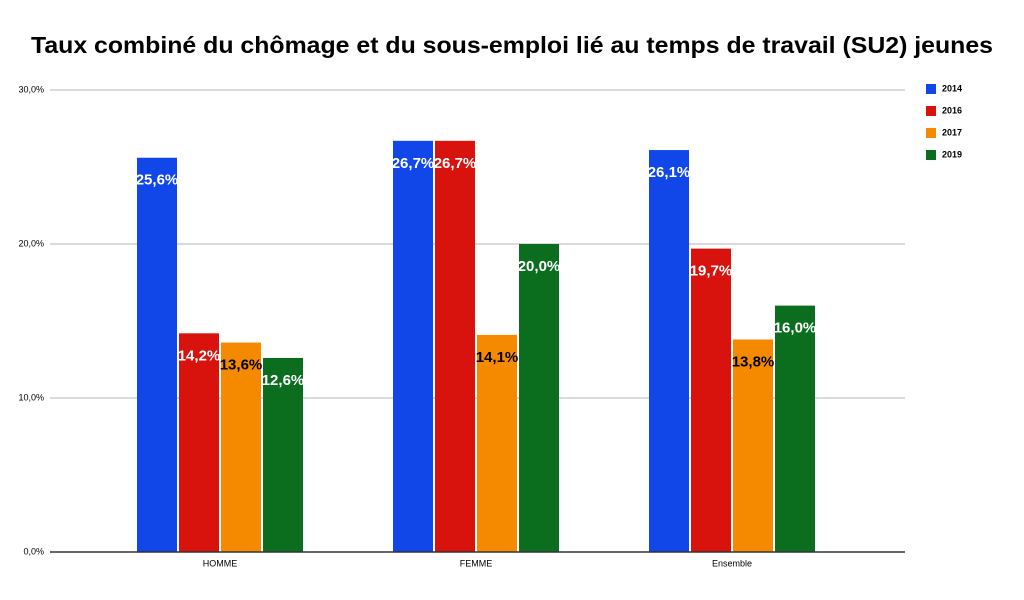  I want to click on y-tick-label: 30,0%, so click(31, 89).